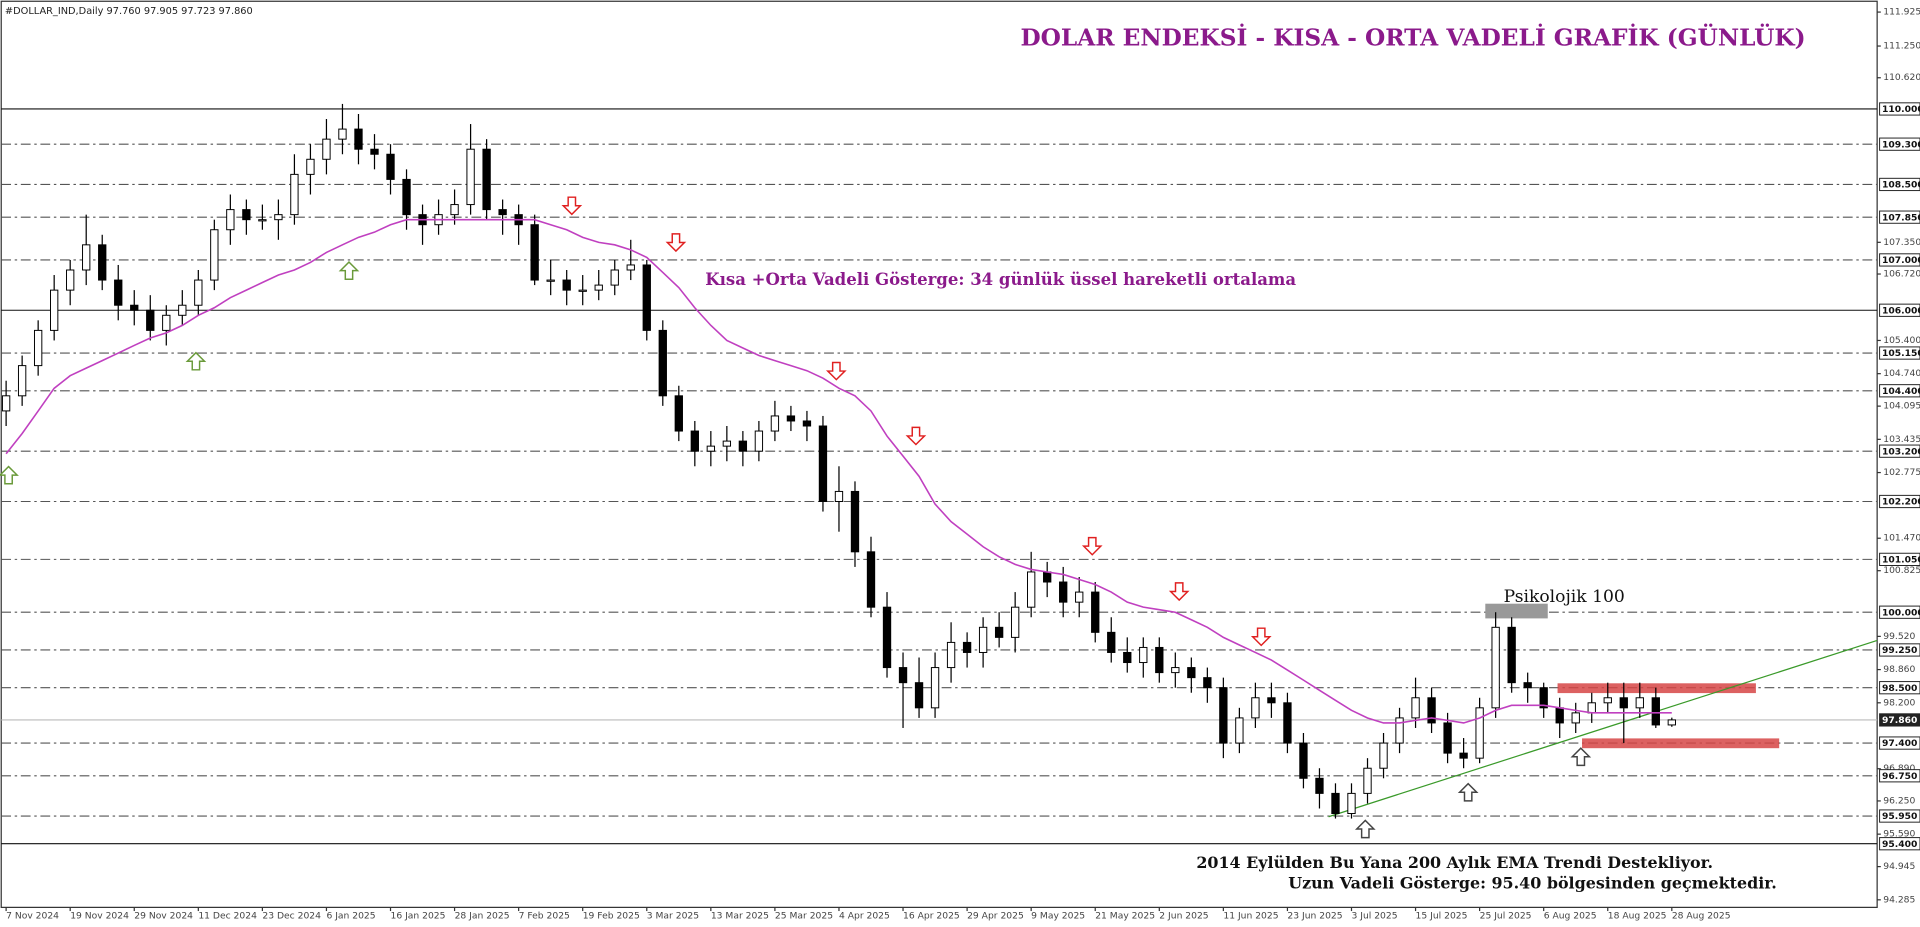  I want to click on x-tick-label: 6 Aug 2025, so click(1570, 915).